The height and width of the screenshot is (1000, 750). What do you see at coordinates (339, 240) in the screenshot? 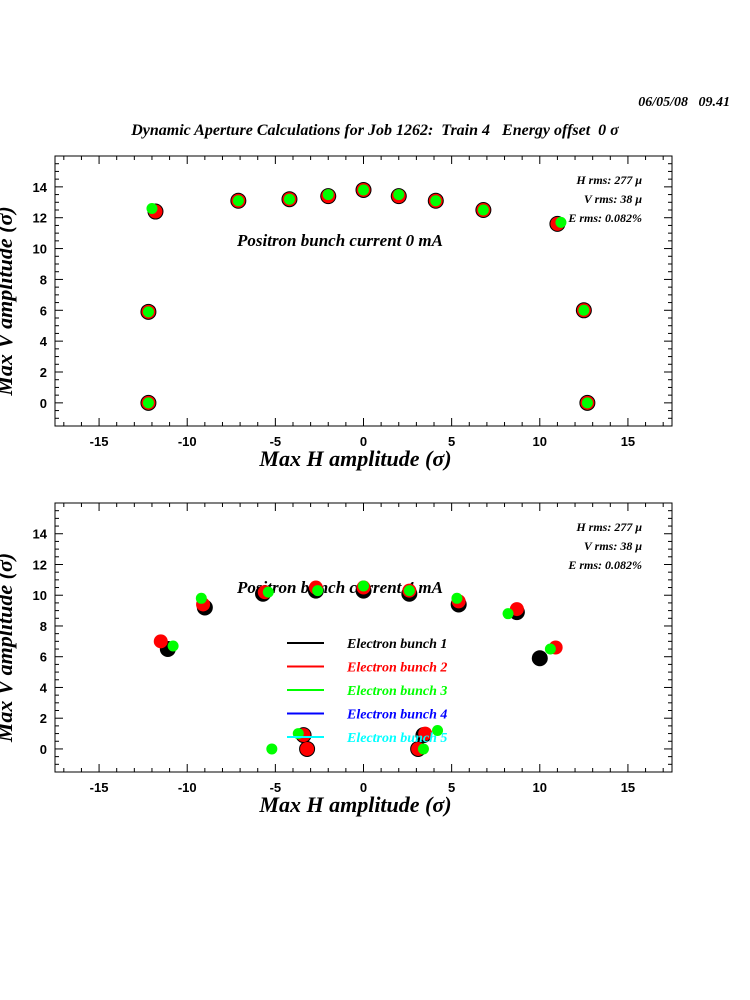
I see `positron-current-label: Positron bunch current 0 mA` at bounding box center [339, 240].